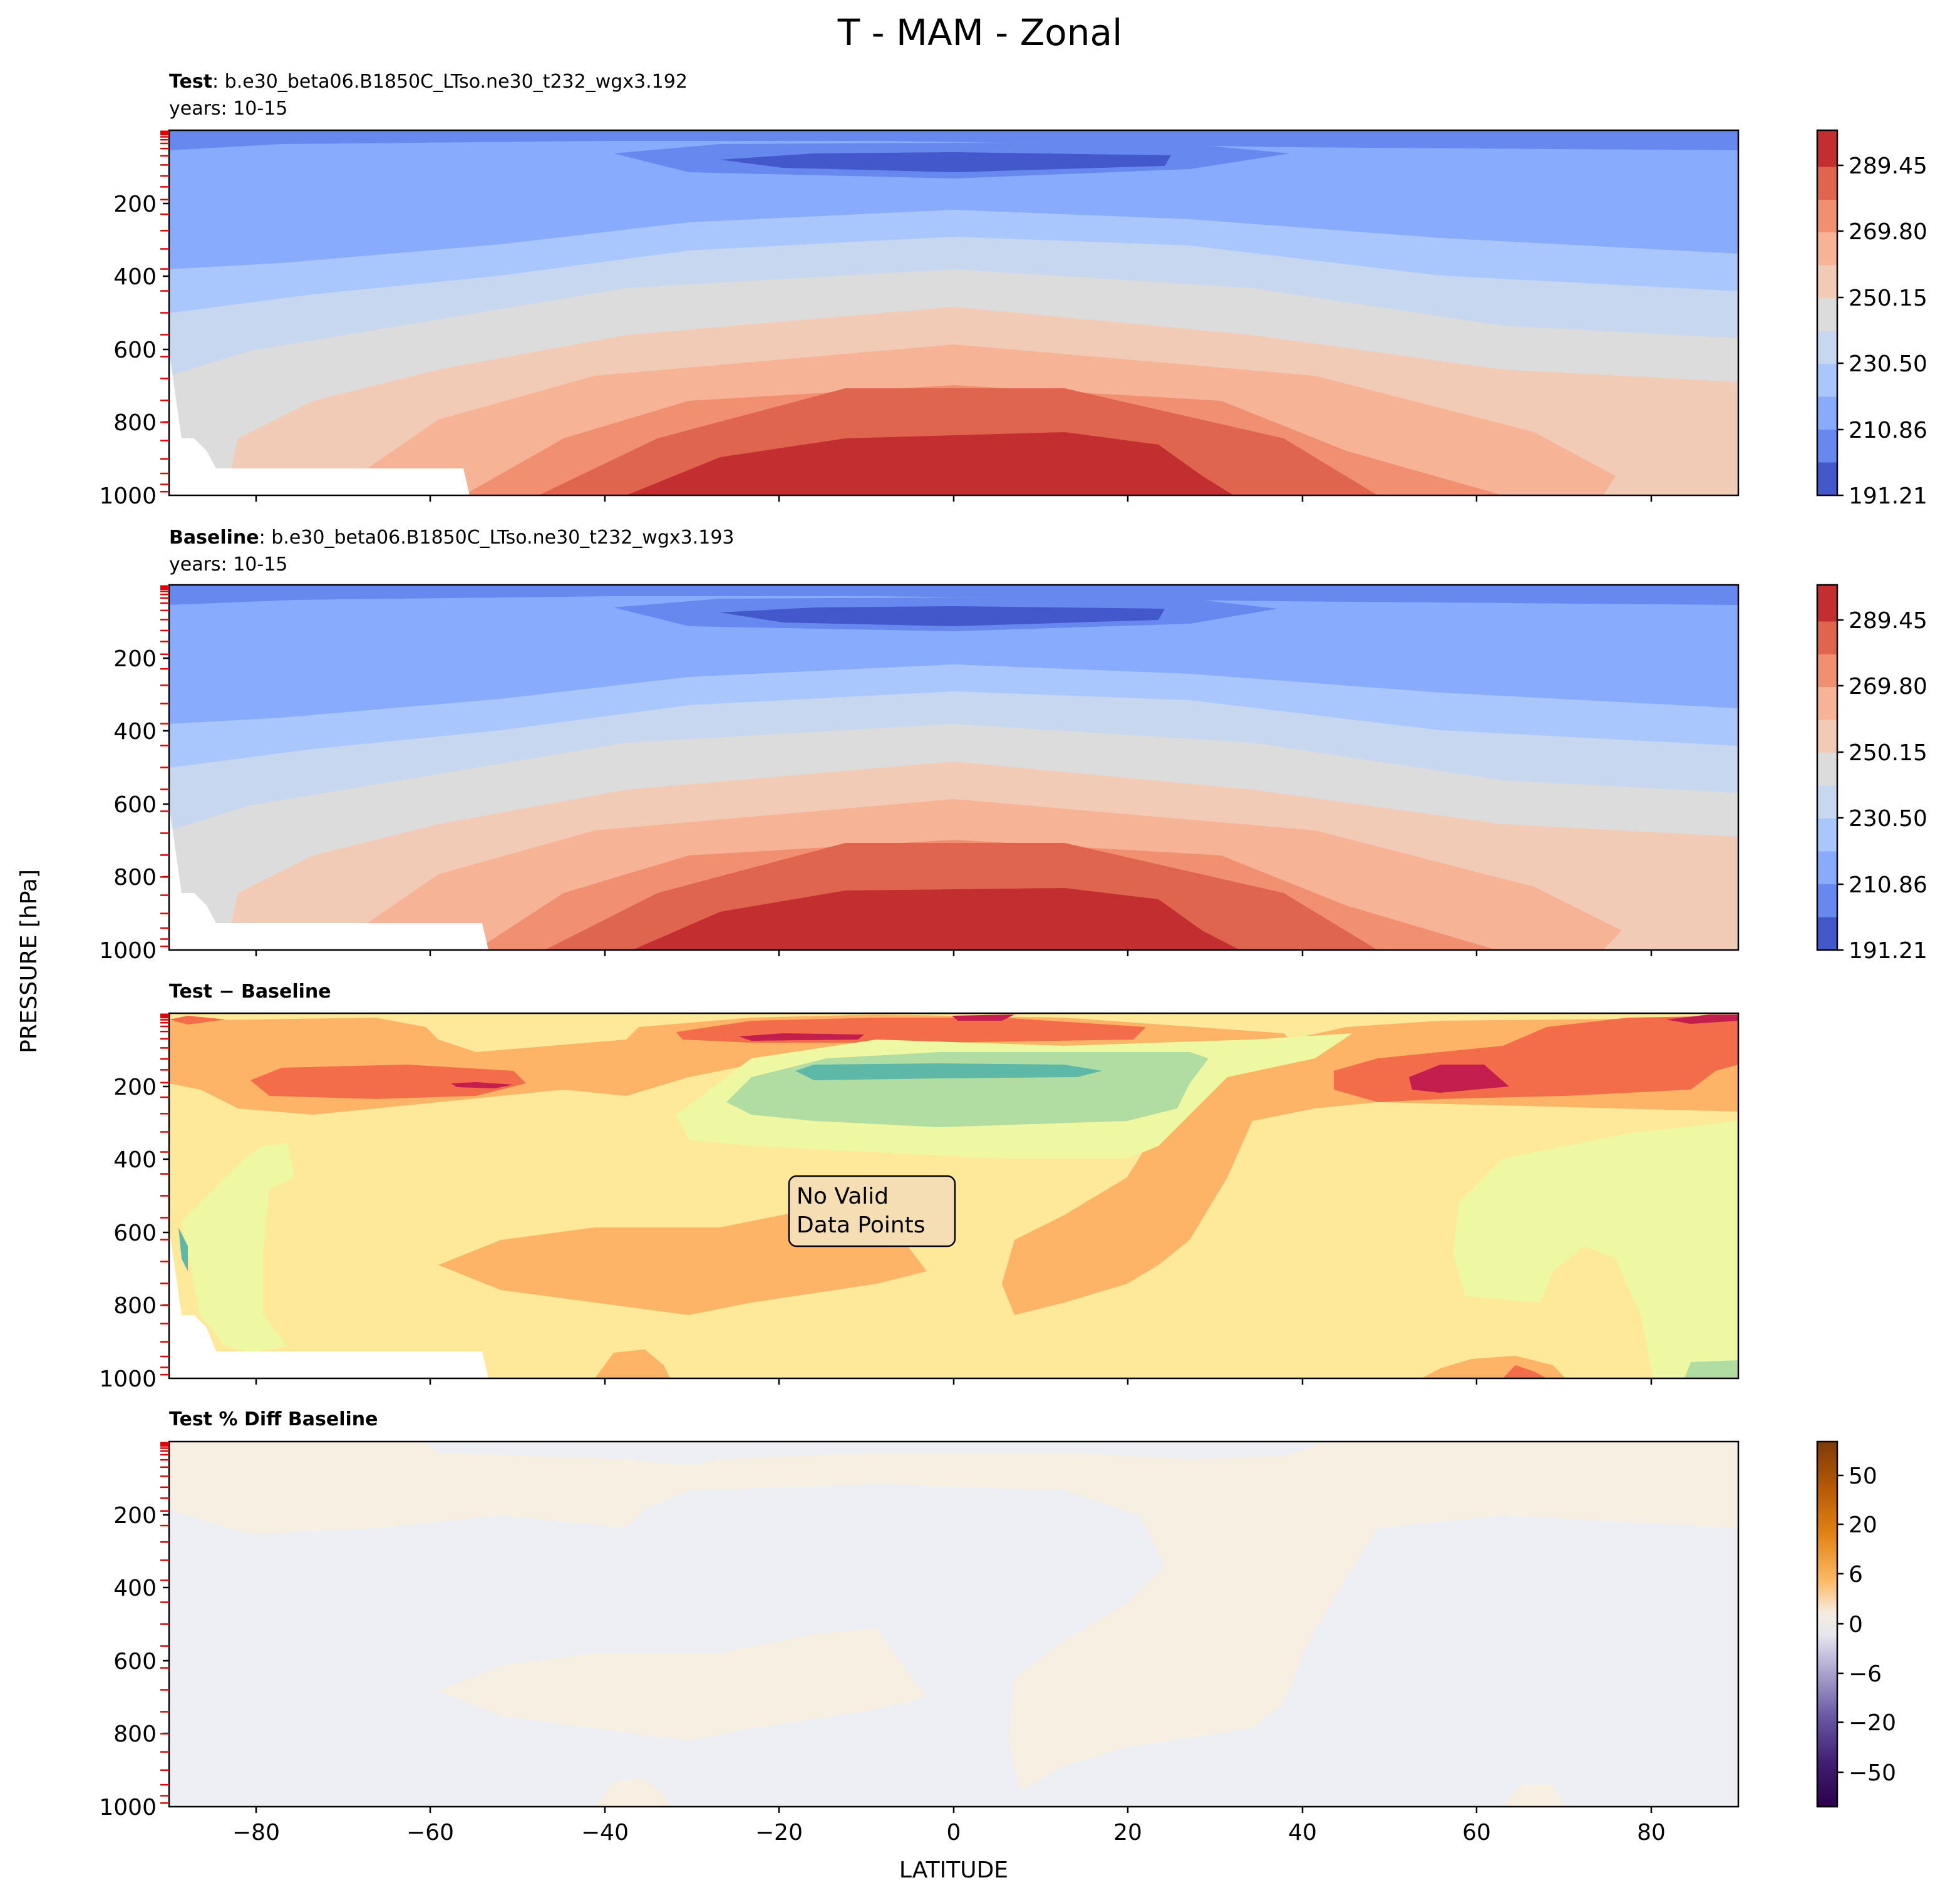  I want to click on cbar1-label: 250.15, so click(1888, 298).